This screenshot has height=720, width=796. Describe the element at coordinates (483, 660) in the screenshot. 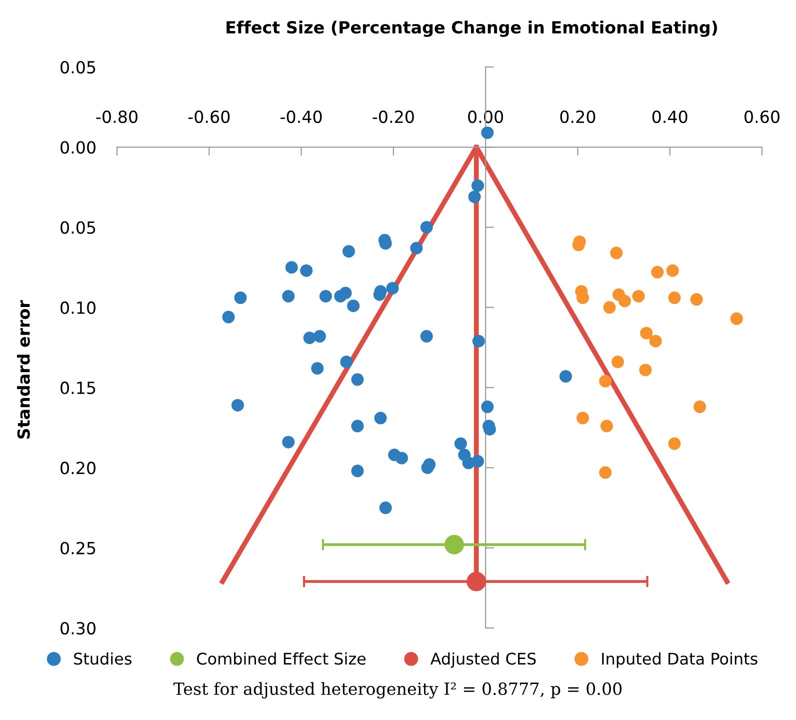

I see `legend-label: Adjusted CES` at that location.